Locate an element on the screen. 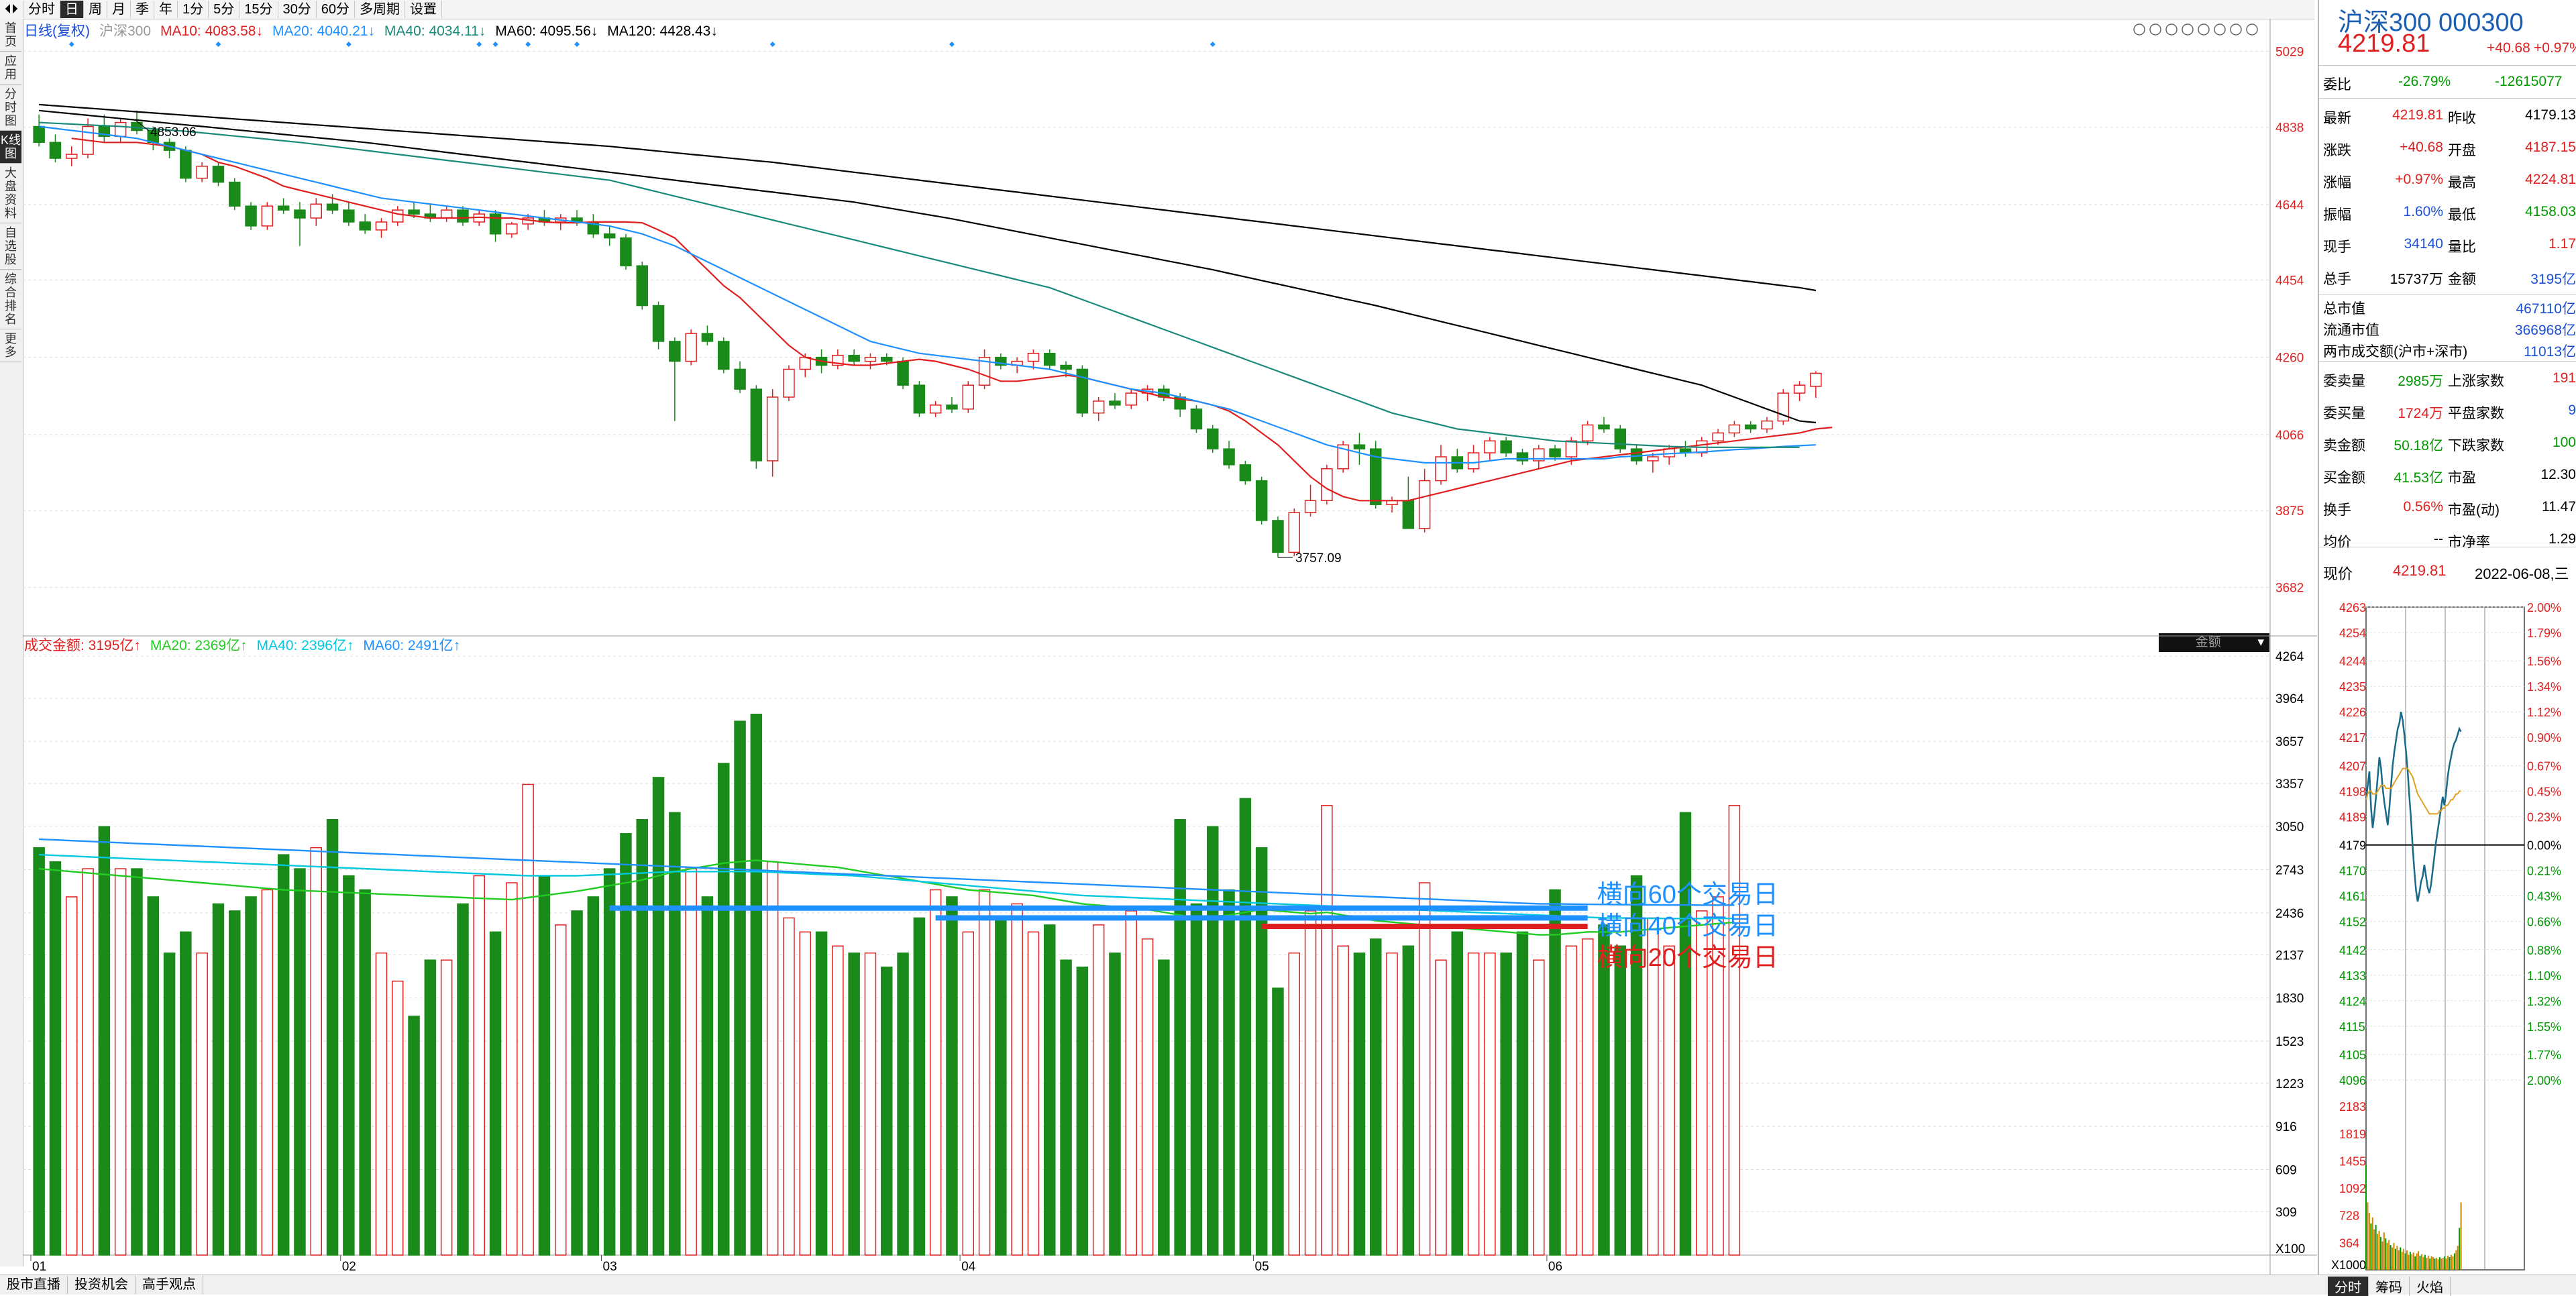 The height and width of the screenshot is (1296, 2576). lock-icon is located at coordinates (2204, 29).